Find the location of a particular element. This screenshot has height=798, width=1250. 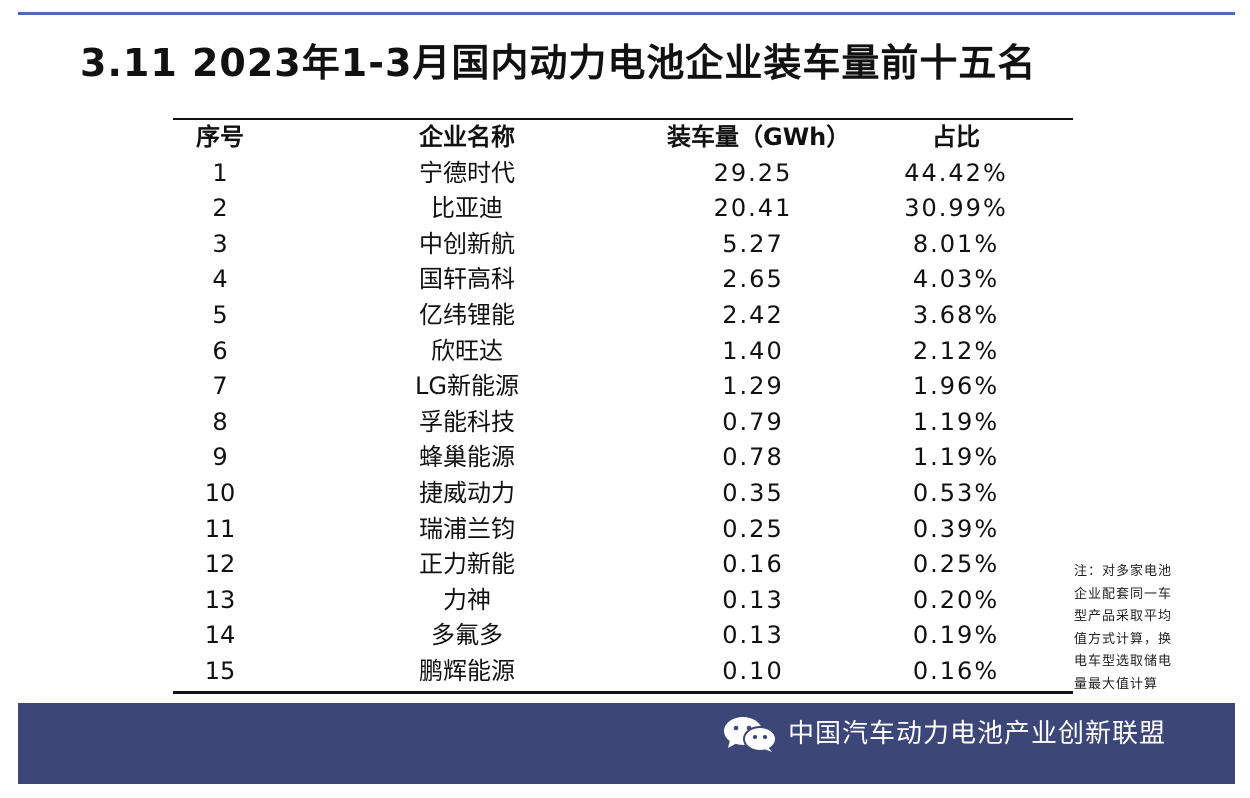

company-cell: 捷威动力 is located at coordinates (467, 492).